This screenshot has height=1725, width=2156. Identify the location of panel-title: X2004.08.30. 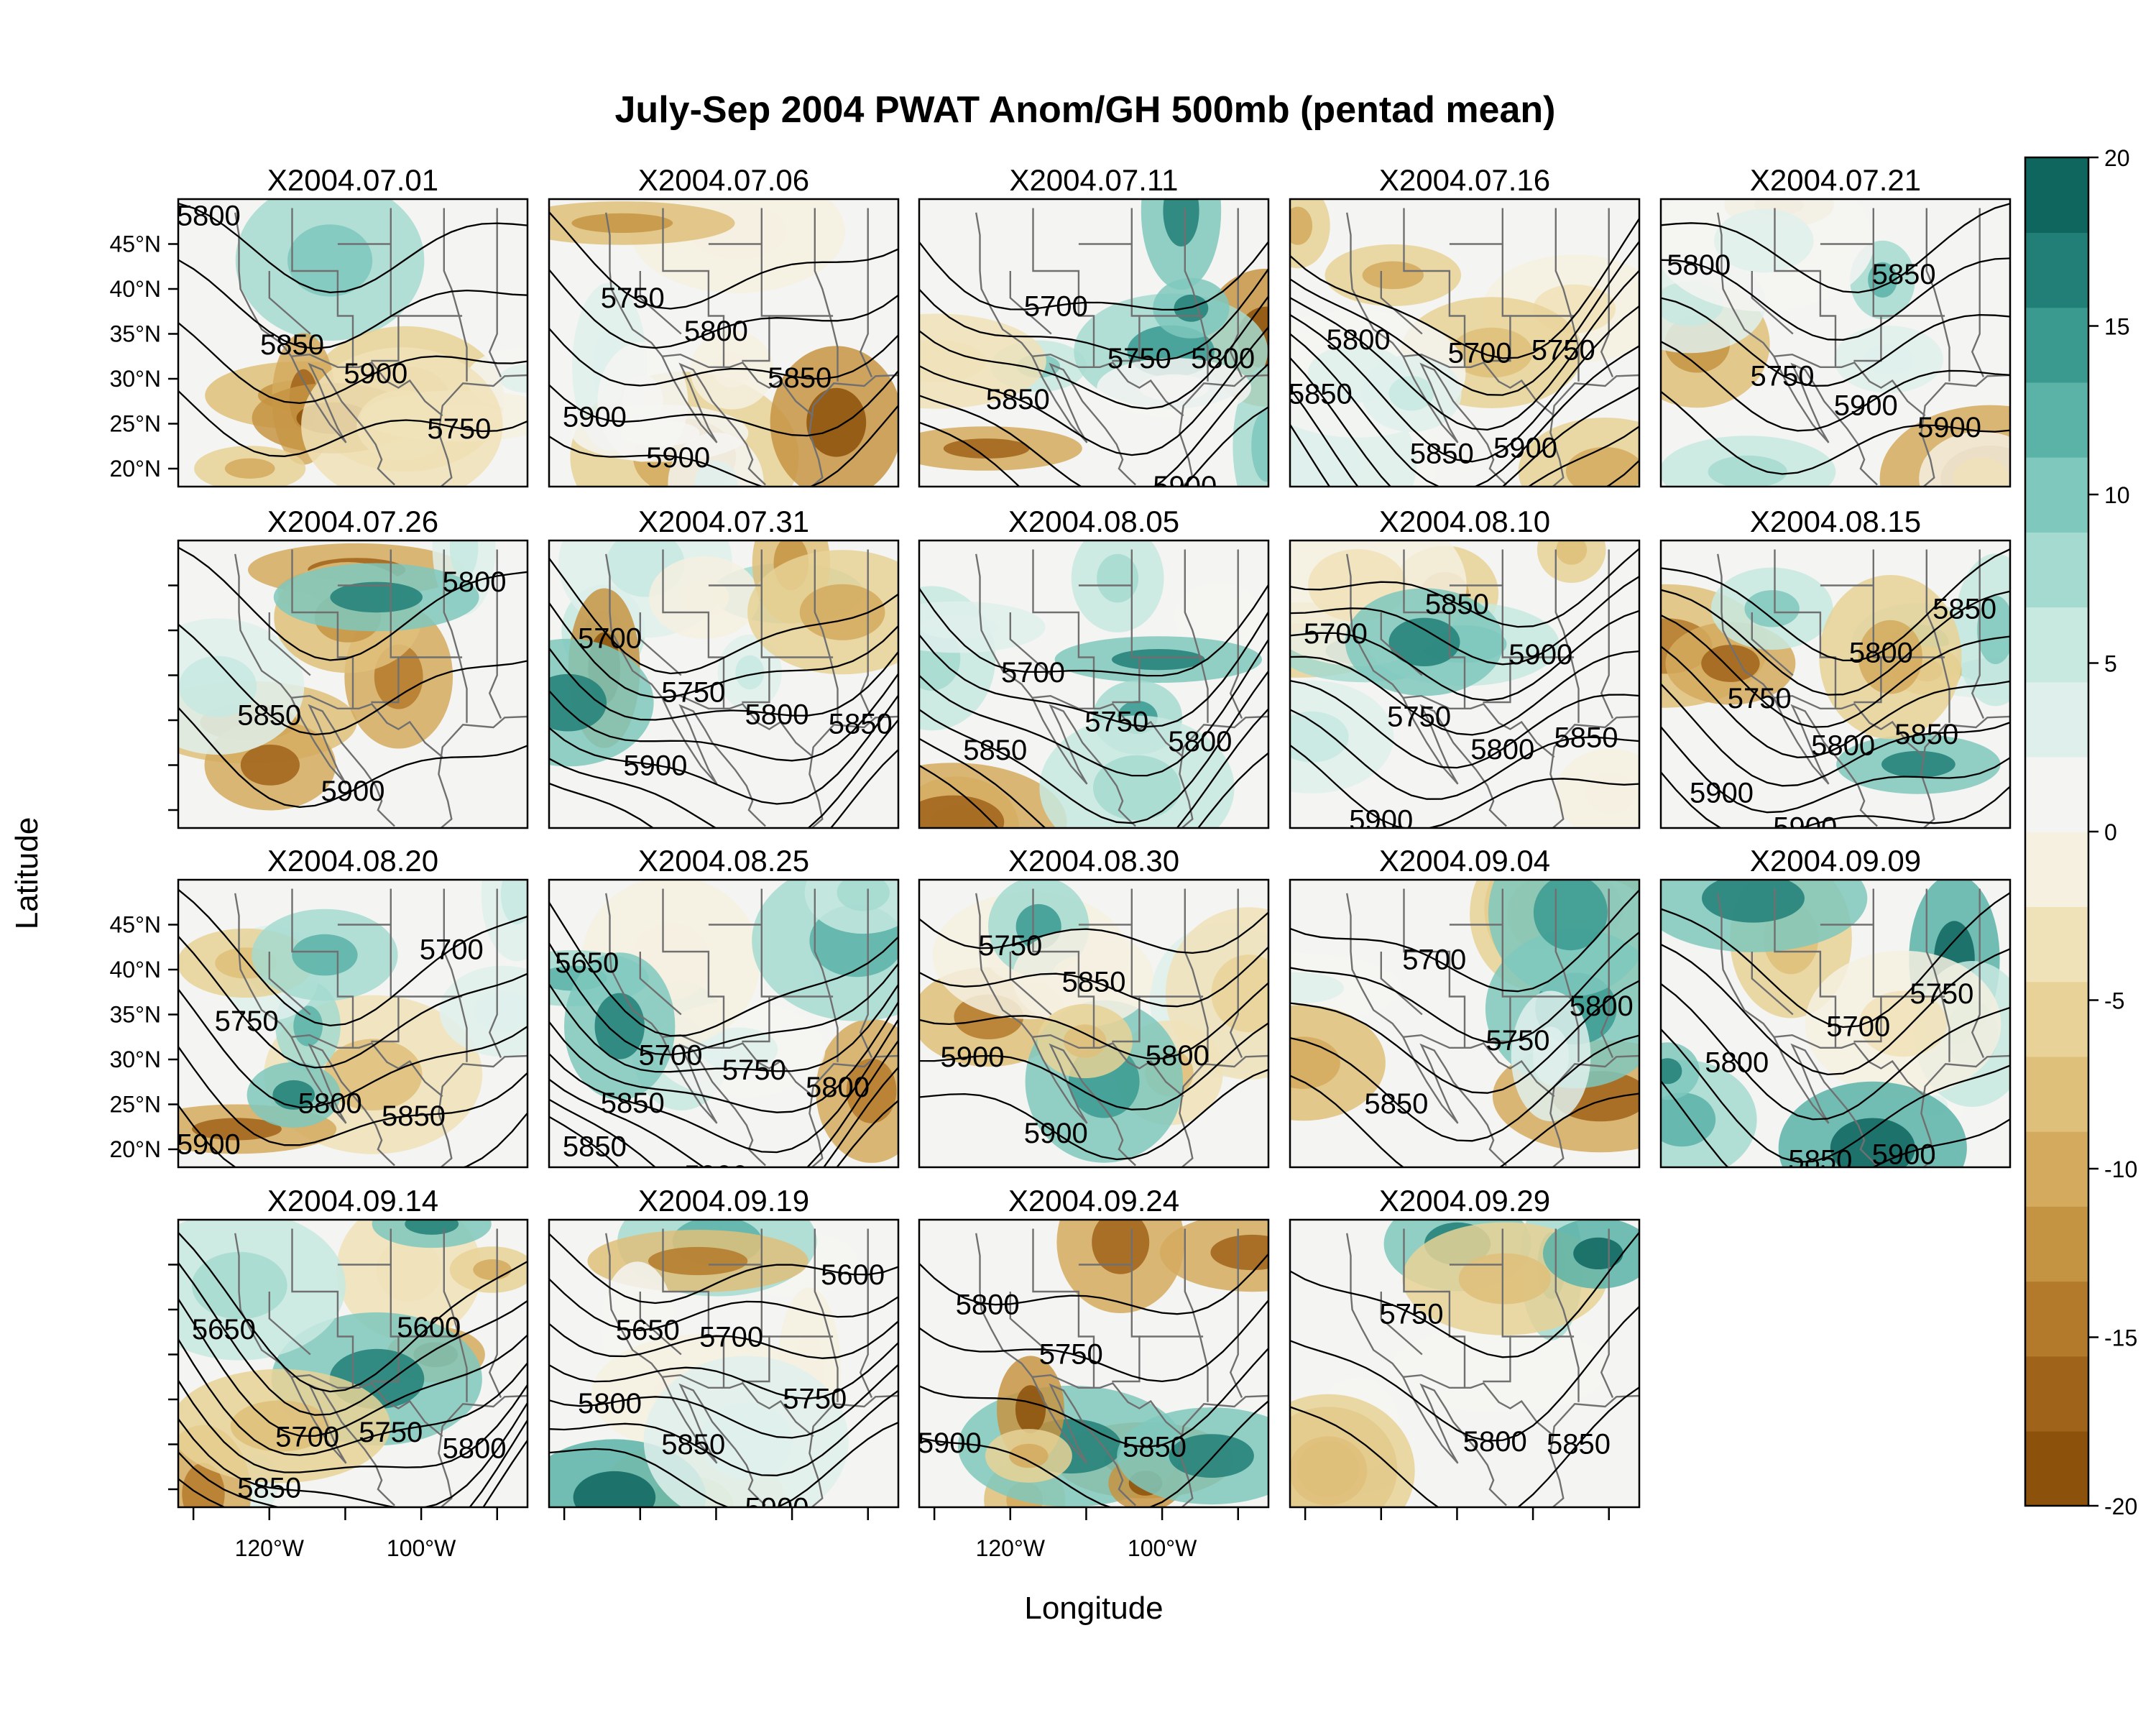
(1093, 861).